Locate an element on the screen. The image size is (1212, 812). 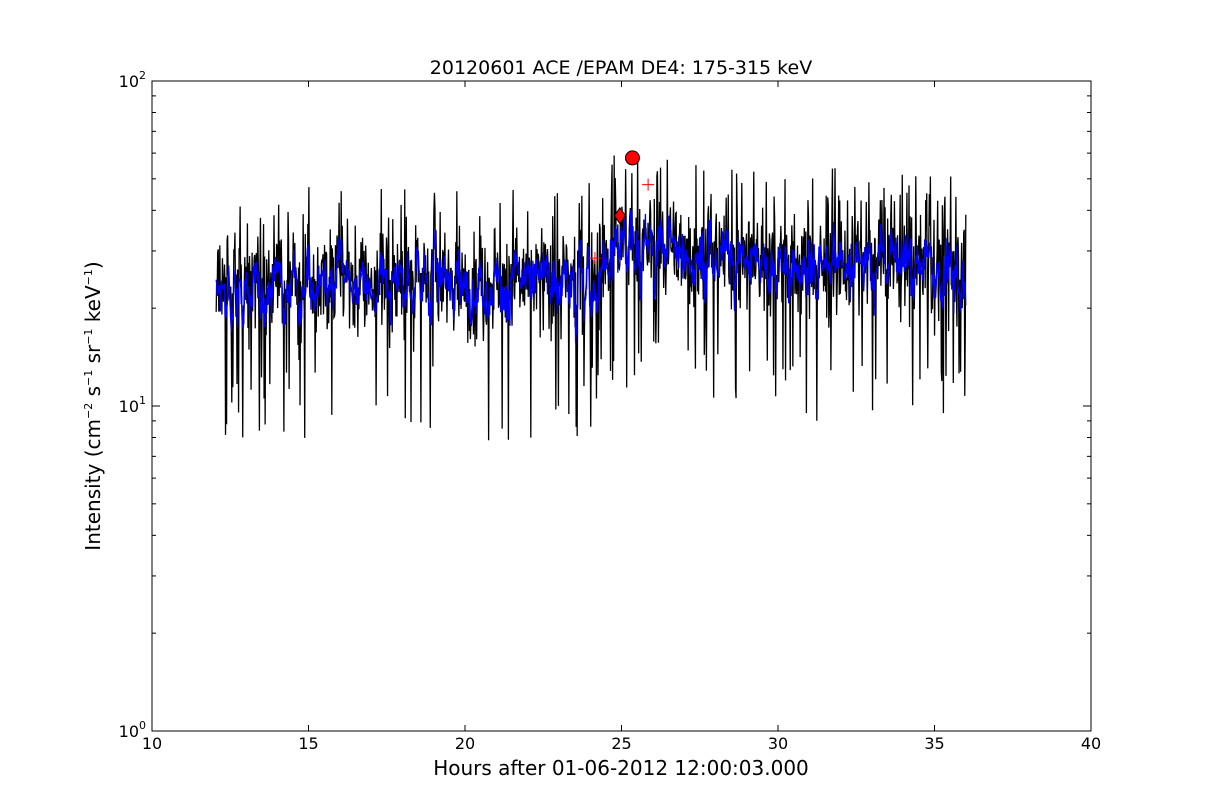
y-tick-label: 10¹ is located at coordinates (132, 405).